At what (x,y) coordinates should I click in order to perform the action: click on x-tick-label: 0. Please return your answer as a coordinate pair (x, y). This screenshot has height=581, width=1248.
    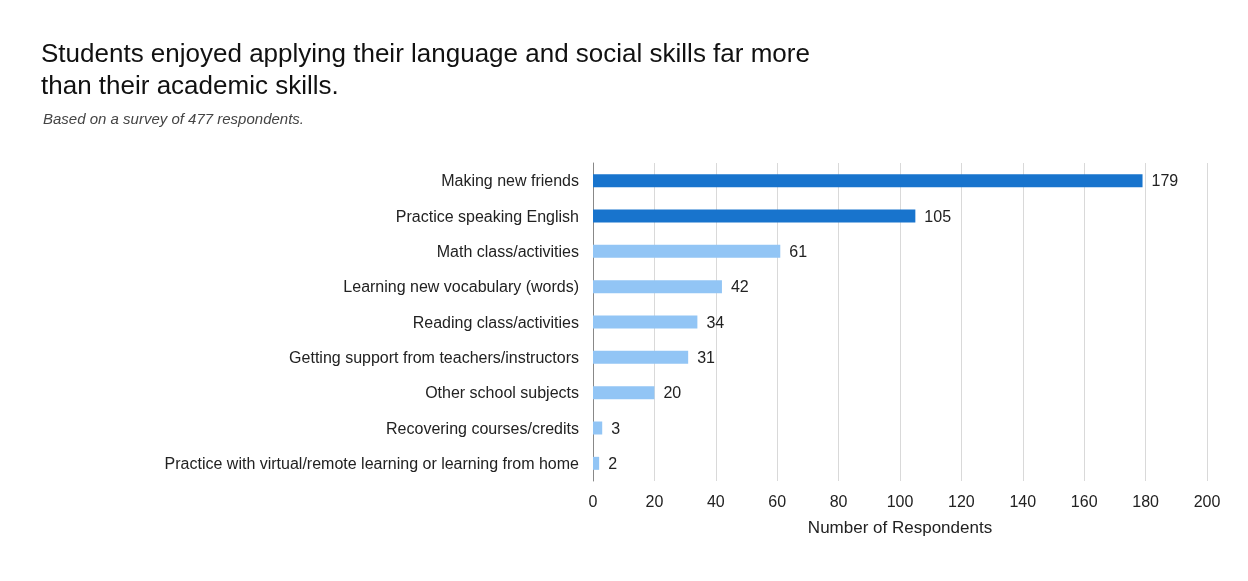
    Looking at the image, I should click on (593, 501).